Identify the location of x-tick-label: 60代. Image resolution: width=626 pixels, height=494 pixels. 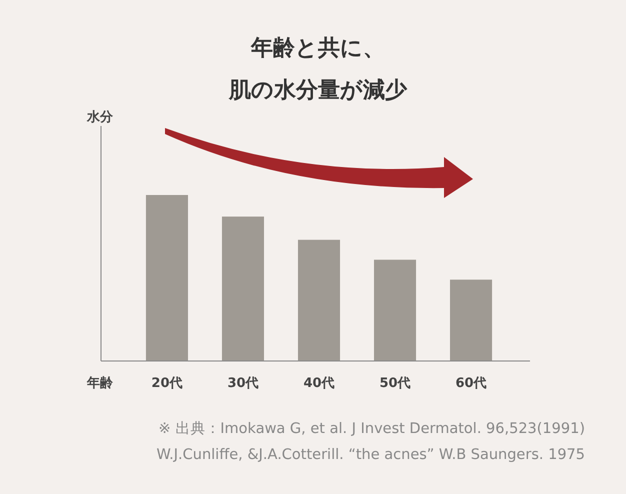
(471, 383).